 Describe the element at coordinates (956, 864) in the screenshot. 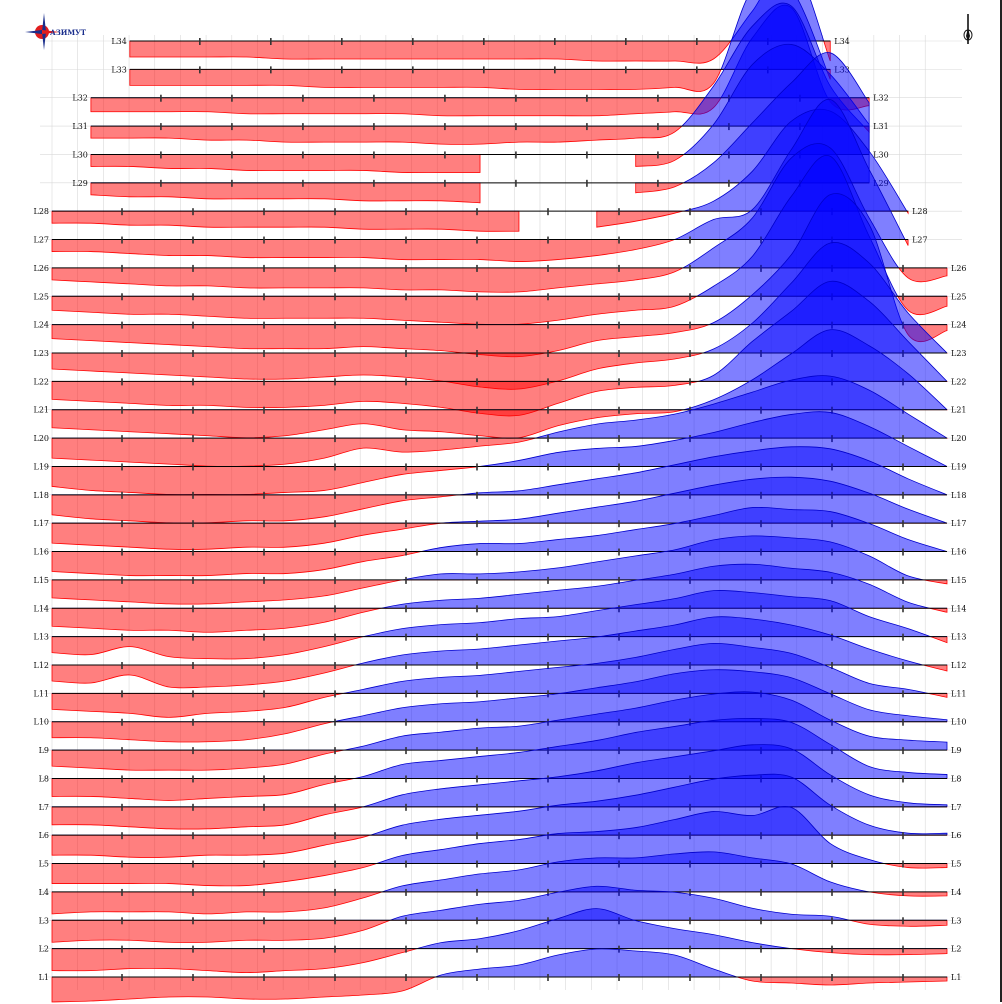

I see `profile-label-right: L5` at that location.